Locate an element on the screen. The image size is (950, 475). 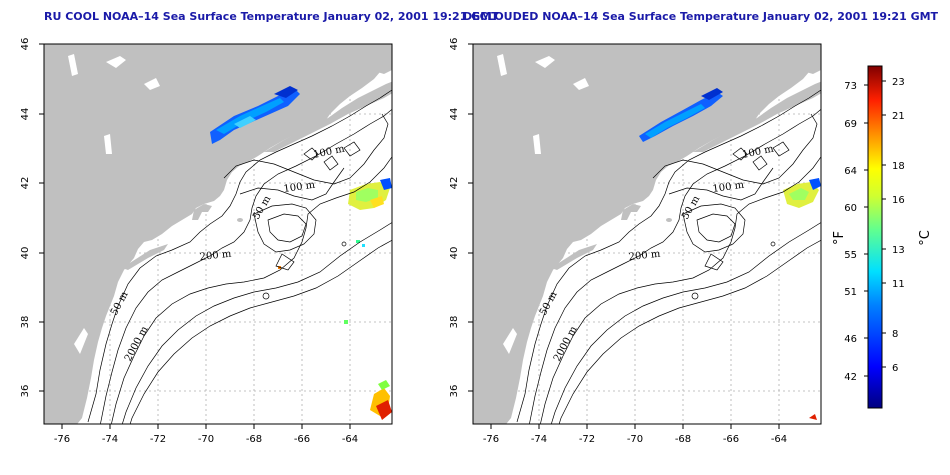
svg-text: 13 is located at coordinates (898, 250).